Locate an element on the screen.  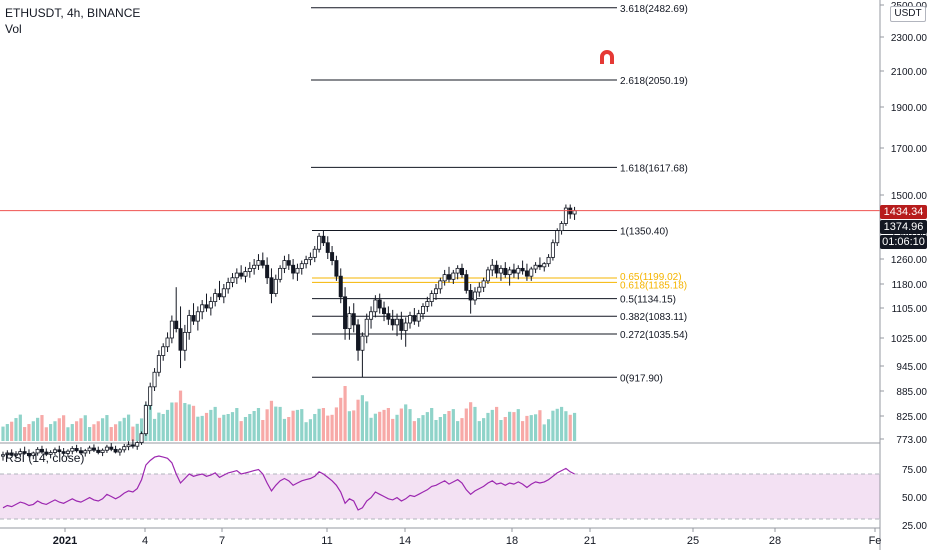
rsi-pane: 75.00 50.00 25.00 is located at coordinates (463, 493).